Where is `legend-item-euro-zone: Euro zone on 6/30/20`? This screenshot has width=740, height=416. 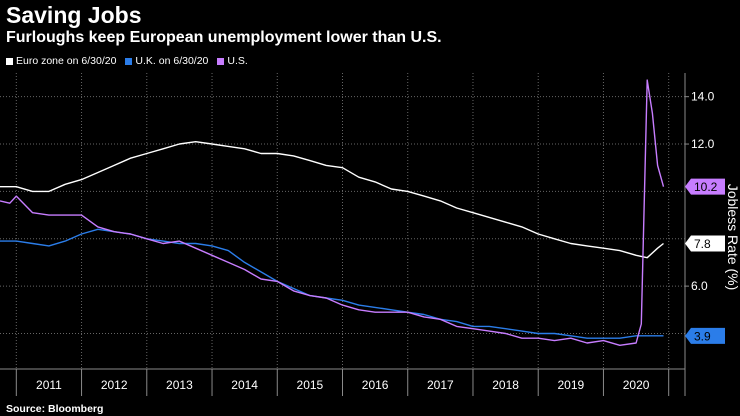
legend-item-euro-zone: Euro zone on 6/30/20 is located at coordinates (61, 61).